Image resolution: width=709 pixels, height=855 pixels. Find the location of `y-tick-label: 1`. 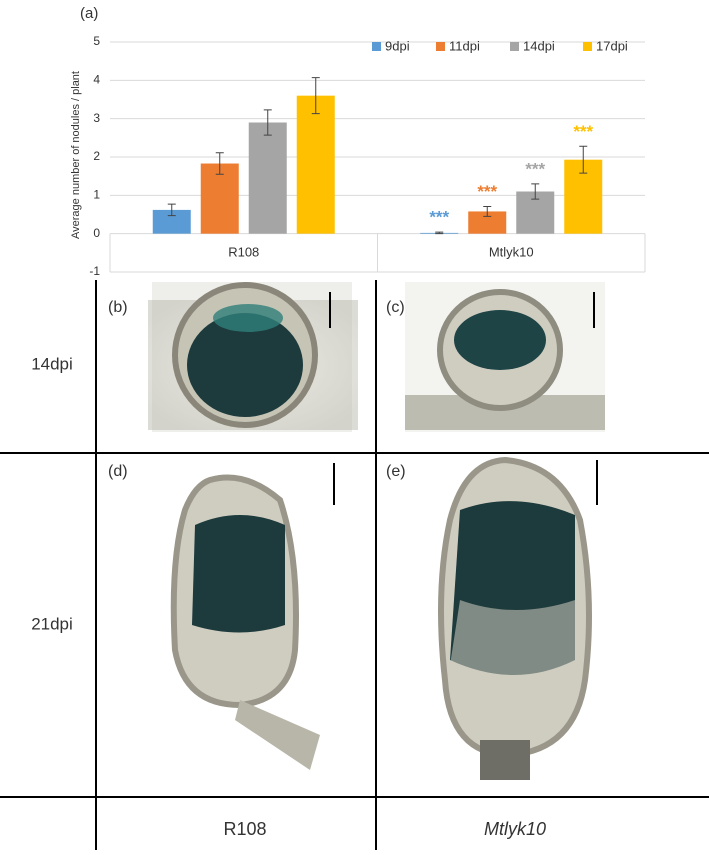

y-tick-label: 1 is located at coordinates (96, 195).